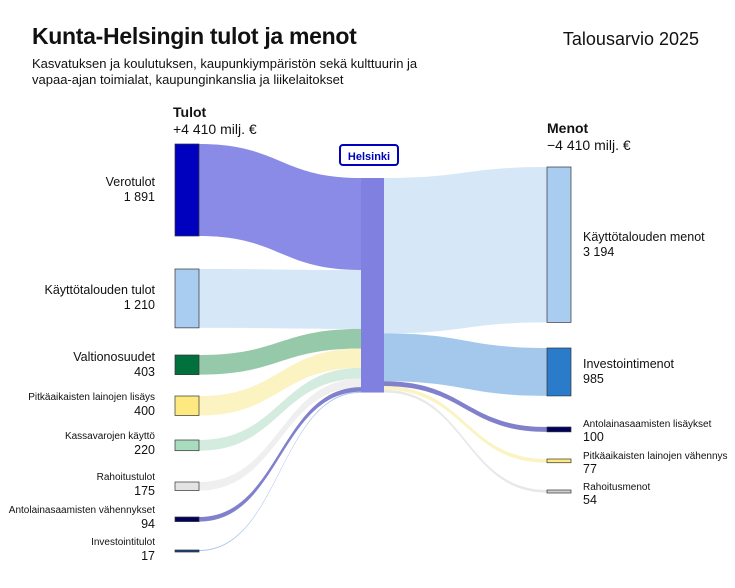  Describe the element at coordinates (148, 556) in the screenshot. I see `income-value: 17` at that location.